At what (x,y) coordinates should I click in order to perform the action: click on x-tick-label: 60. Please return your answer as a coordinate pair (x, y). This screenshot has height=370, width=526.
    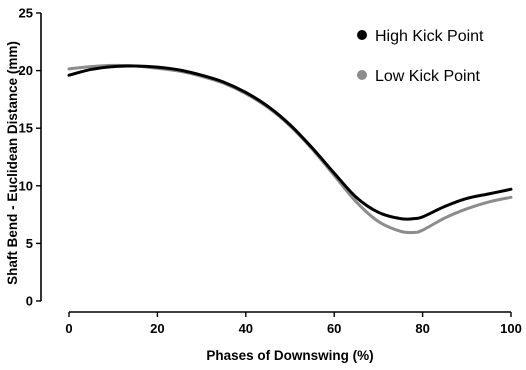
    Looking at the image, I should click on (334, 328).